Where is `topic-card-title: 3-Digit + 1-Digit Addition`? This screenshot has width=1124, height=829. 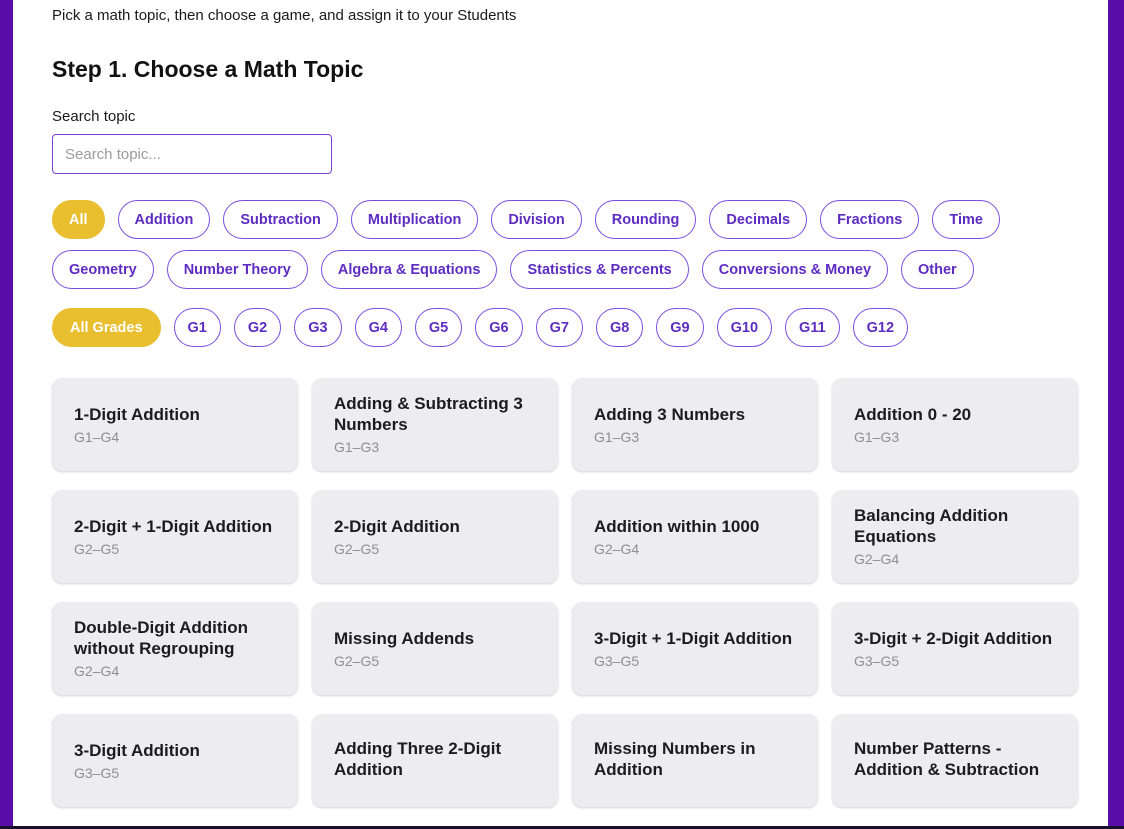
topic-card-title: 3-Digit + 1-Digit Addition is located at coordinates (693, 638).